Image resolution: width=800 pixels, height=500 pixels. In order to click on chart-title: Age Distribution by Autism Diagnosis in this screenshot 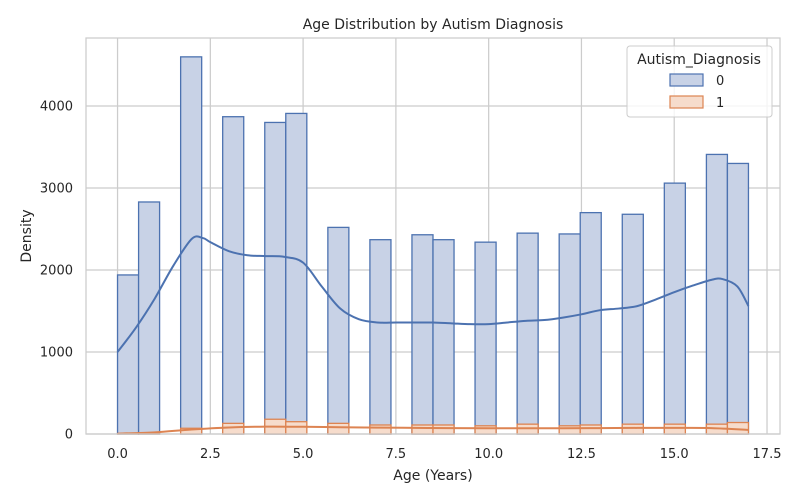, I will do `click(433, 25)`.